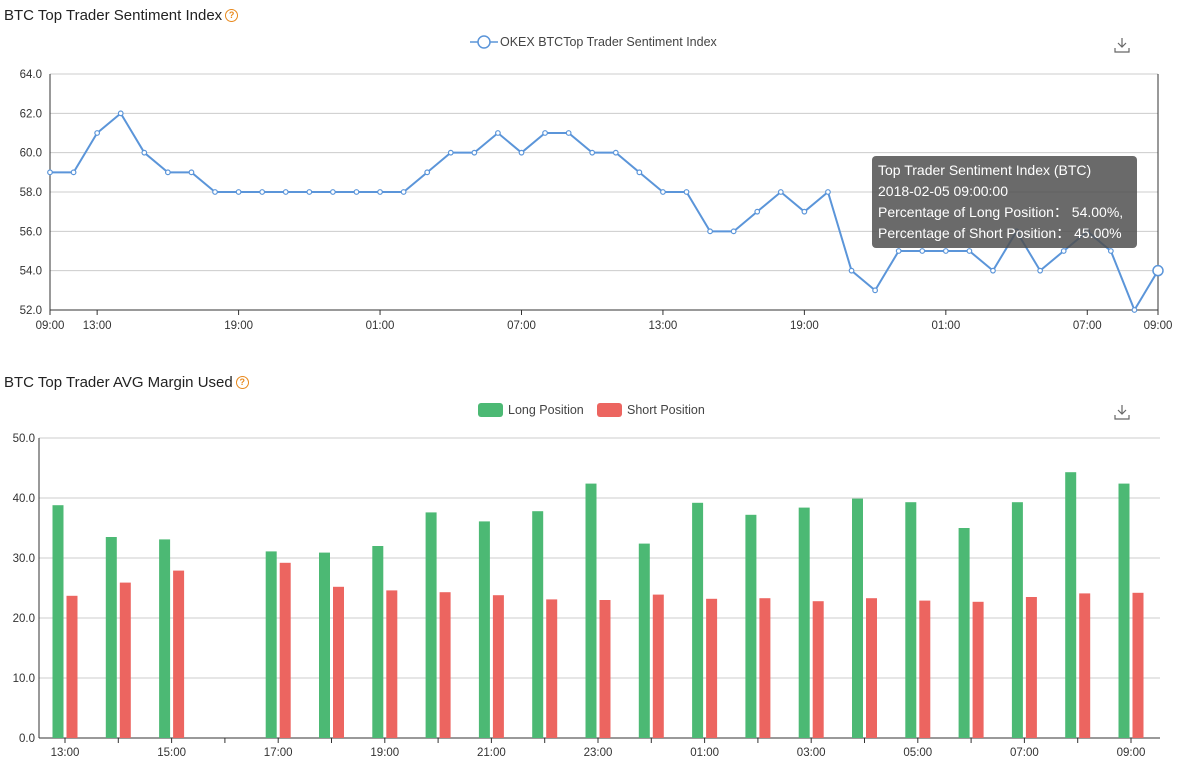 This screenshot has width=1180, height=777. What do you see at coordinates (31, 154) in the screenshot?
I see `y-tick-label: 60.0` at bounding box center [31, 154].